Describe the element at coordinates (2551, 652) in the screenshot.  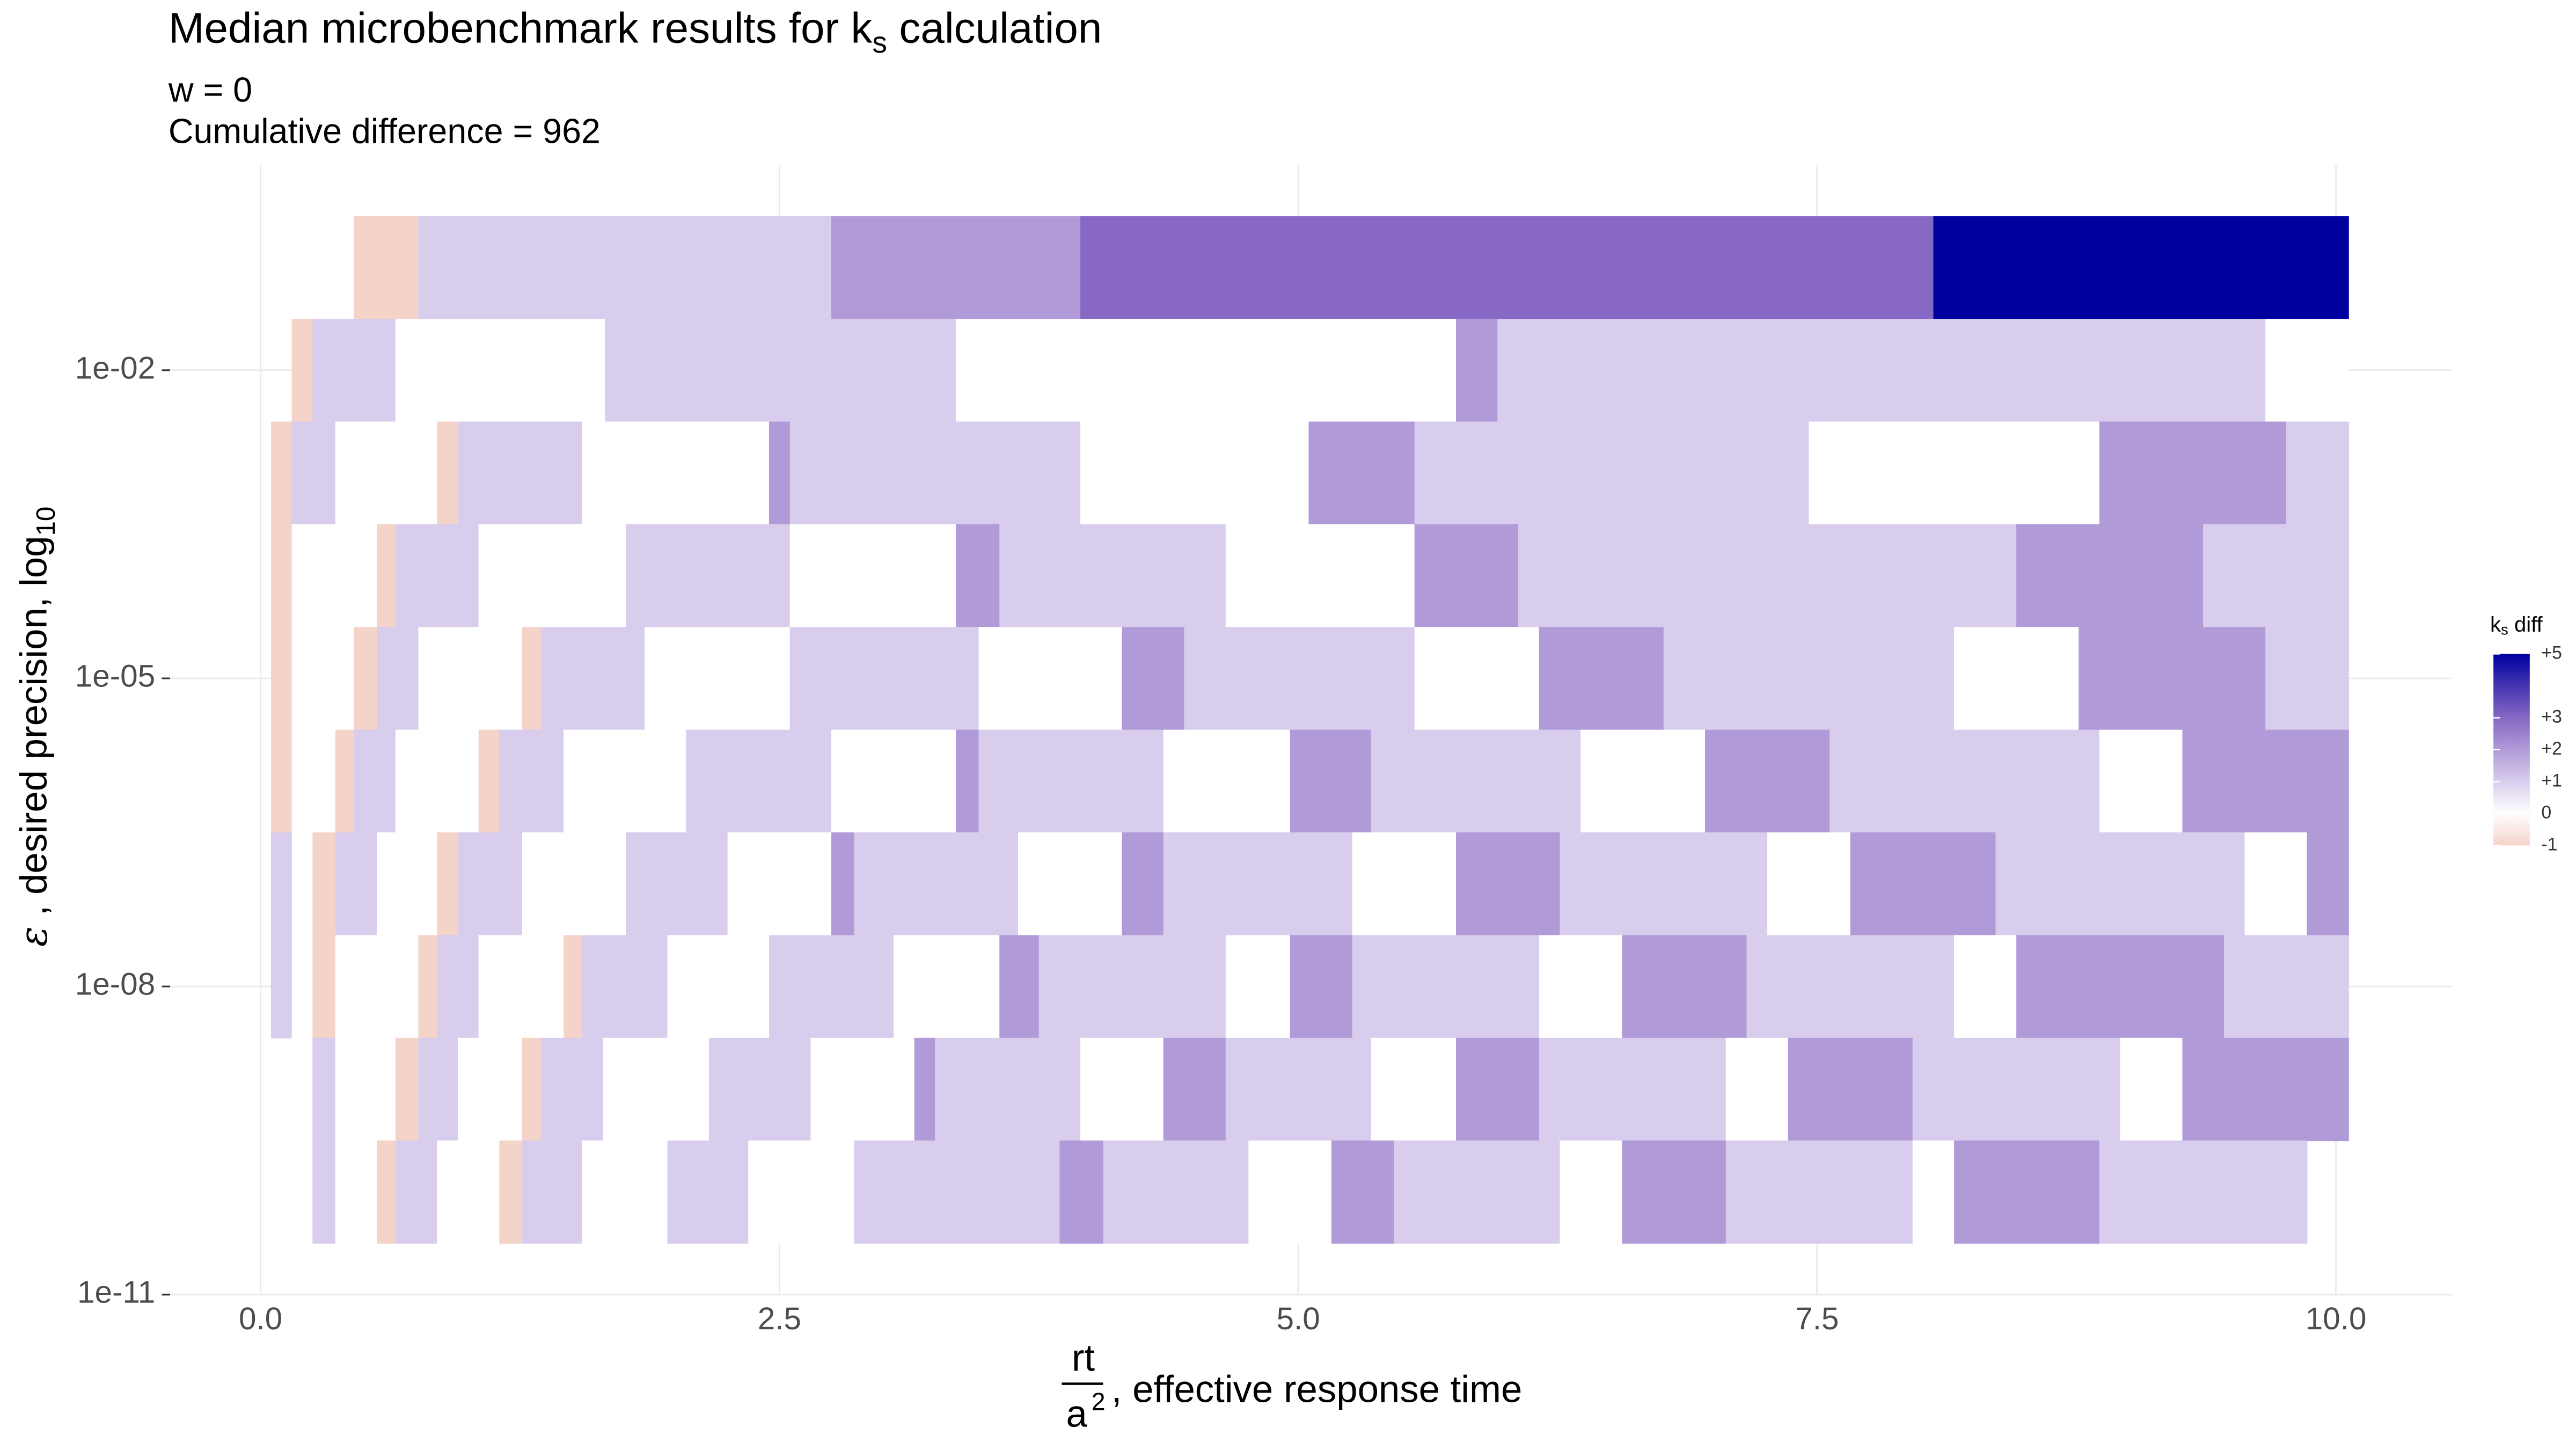
I see `legend-label: +5` at that location.